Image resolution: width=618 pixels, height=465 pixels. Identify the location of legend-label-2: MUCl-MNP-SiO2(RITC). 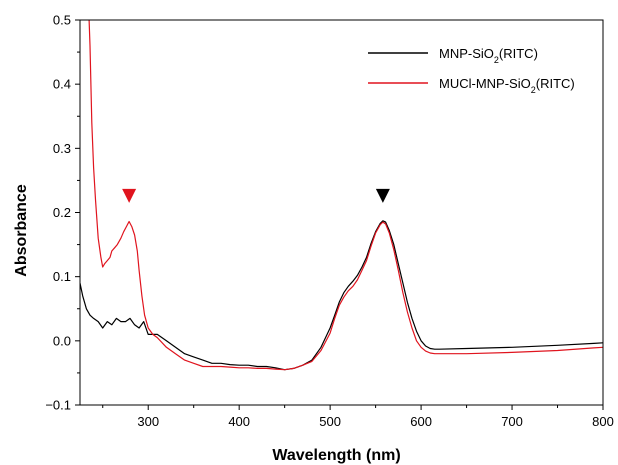
(507, 85).